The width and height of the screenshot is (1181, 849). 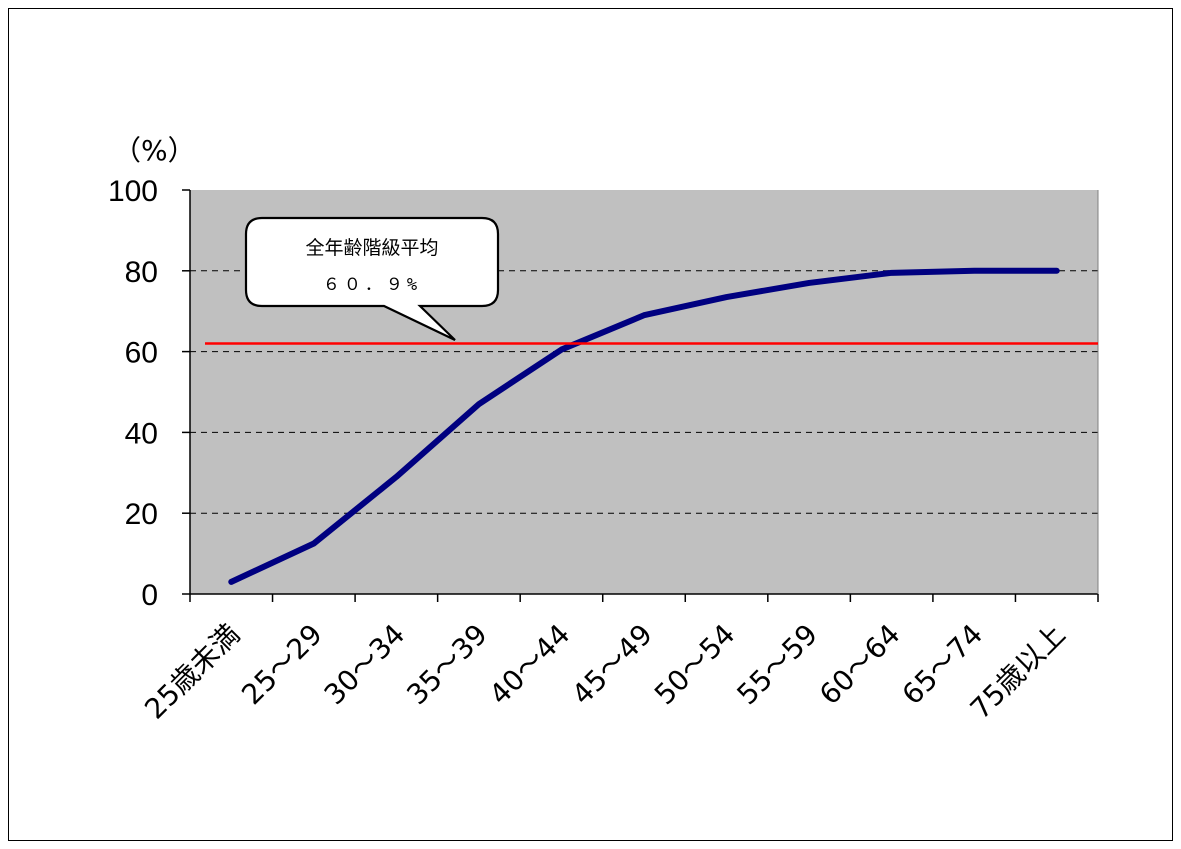 I want to click on x-tick-label: 45～49, so click(x=612, y=665).